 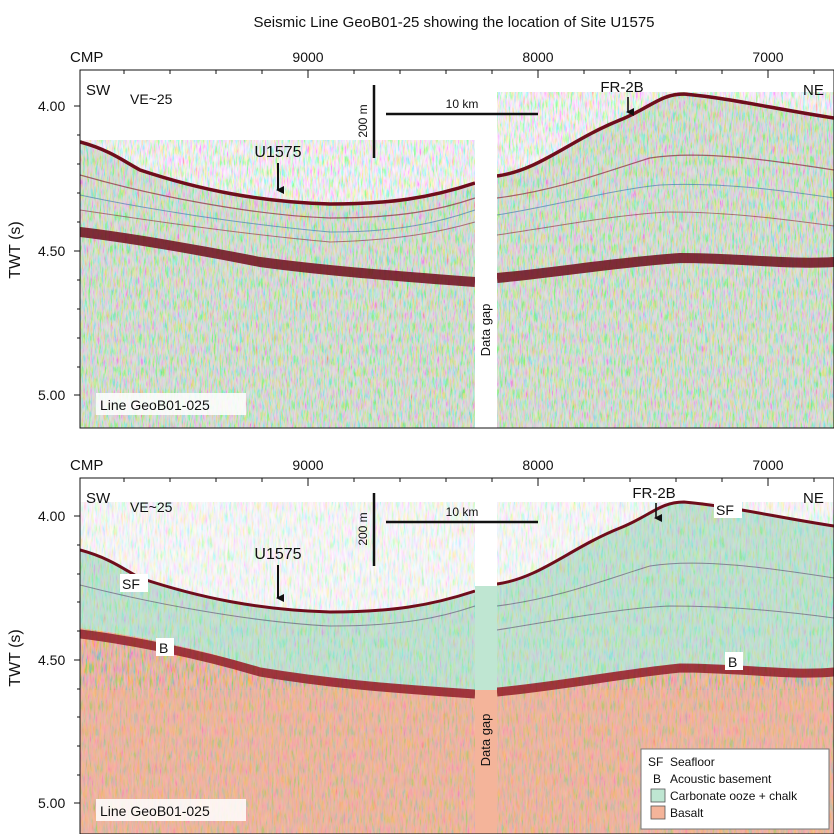 I want to click on bottom-cmp-ticks, so click(x=469, y=482).